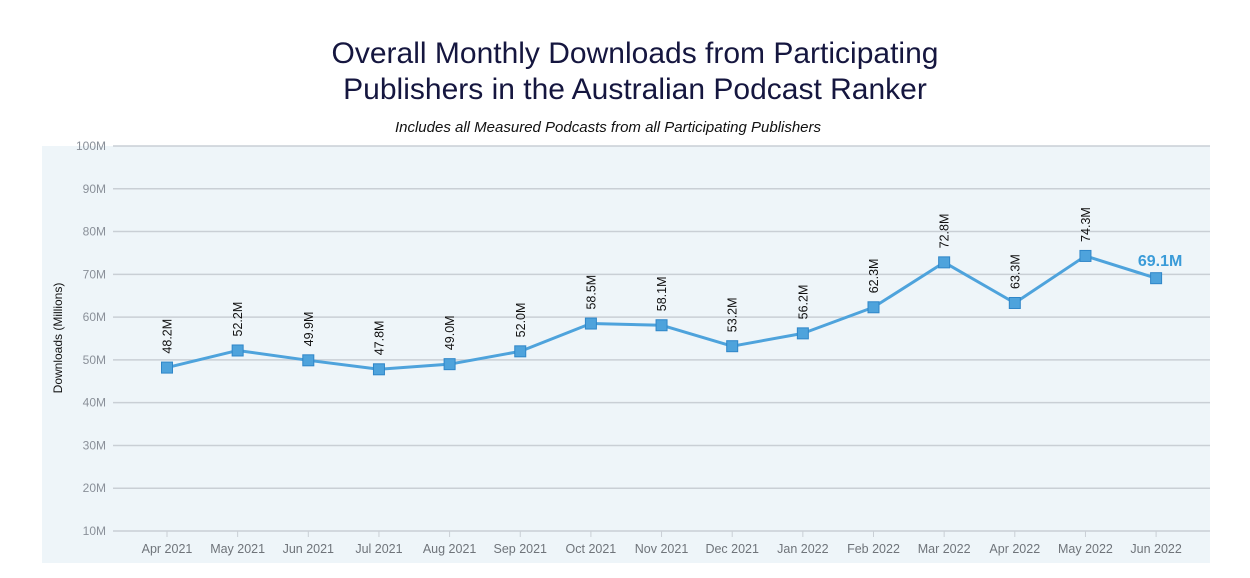 Image resolution: width=1250 pixels, height=578 pixels. I want to click on x-tick-label: Dec 2021, so click(732, 549).